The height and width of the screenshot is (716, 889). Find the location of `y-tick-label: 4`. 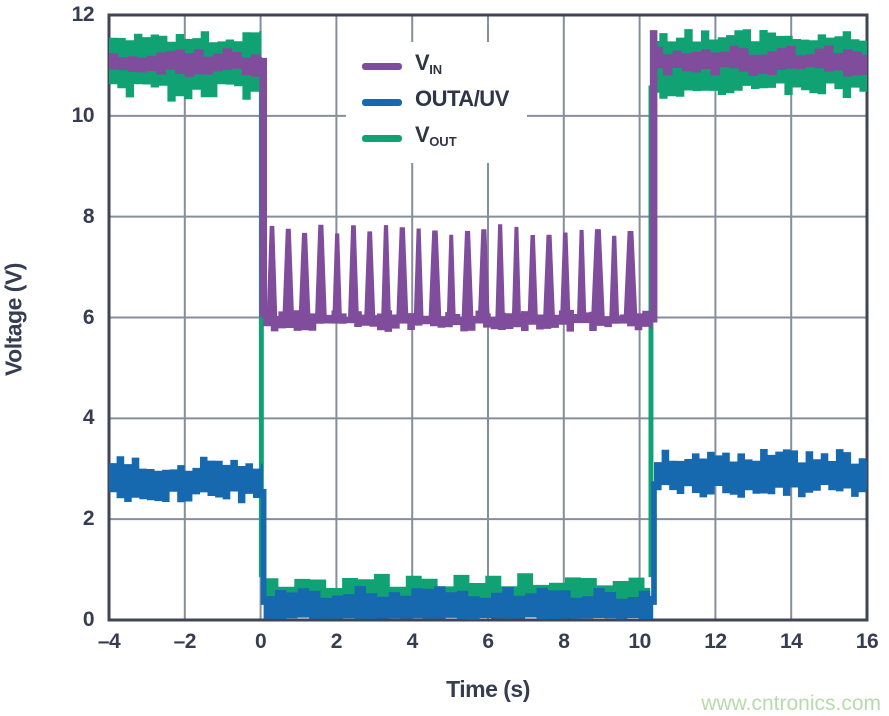

y-tick-label: 4 is located at coordinates (88, 418).